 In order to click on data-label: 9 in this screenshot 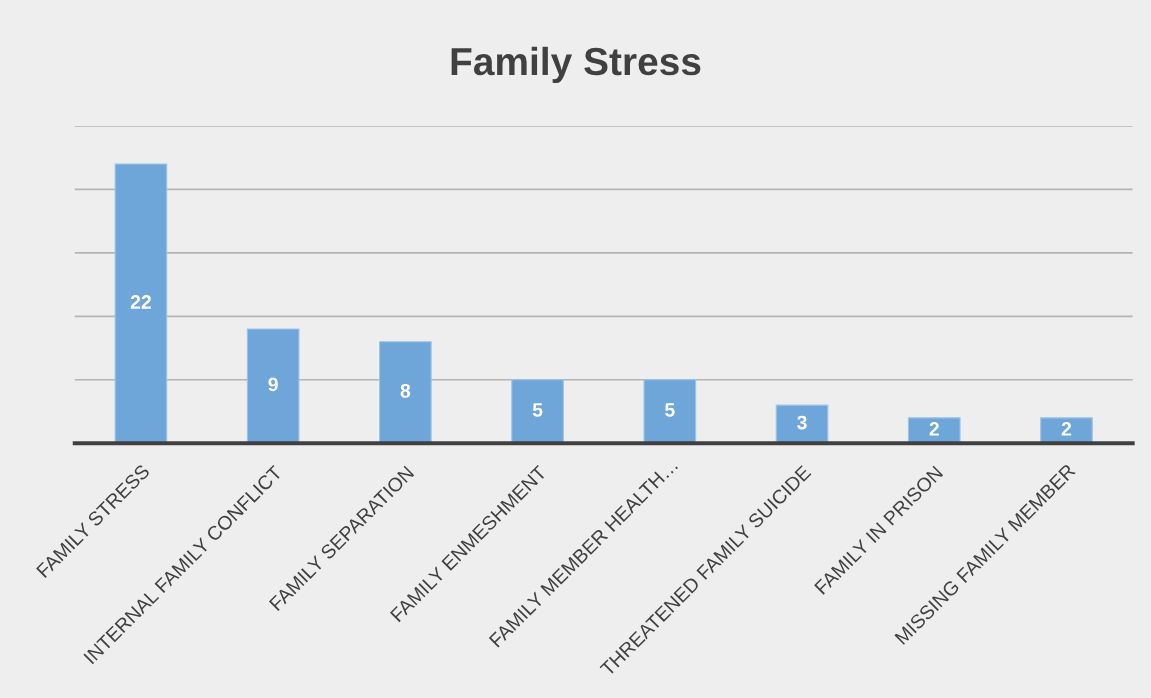, I will do `click(273, 384)`.